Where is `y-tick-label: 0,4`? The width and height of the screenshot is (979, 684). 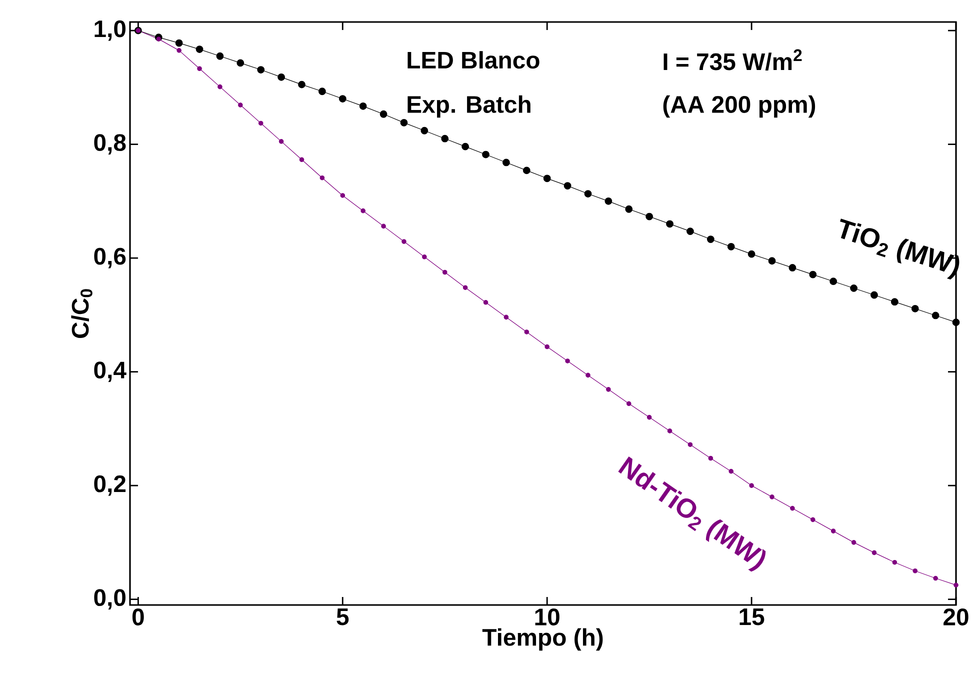 y-tick-label: 0,4 is located at coordinates (110, 372).